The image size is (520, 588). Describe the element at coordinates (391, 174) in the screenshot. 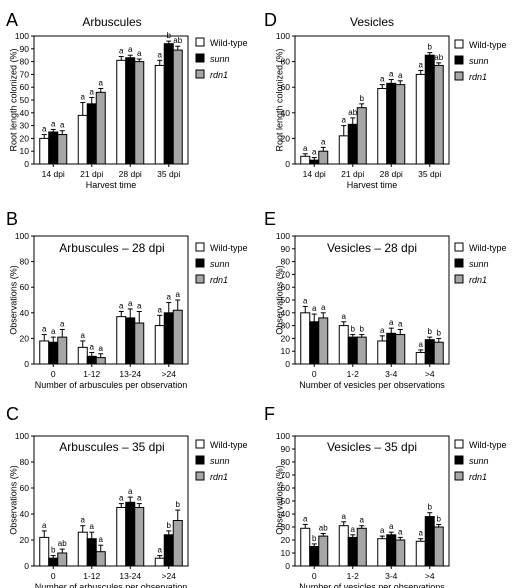

I see `x-tick-label: 28 dpi` at that location.